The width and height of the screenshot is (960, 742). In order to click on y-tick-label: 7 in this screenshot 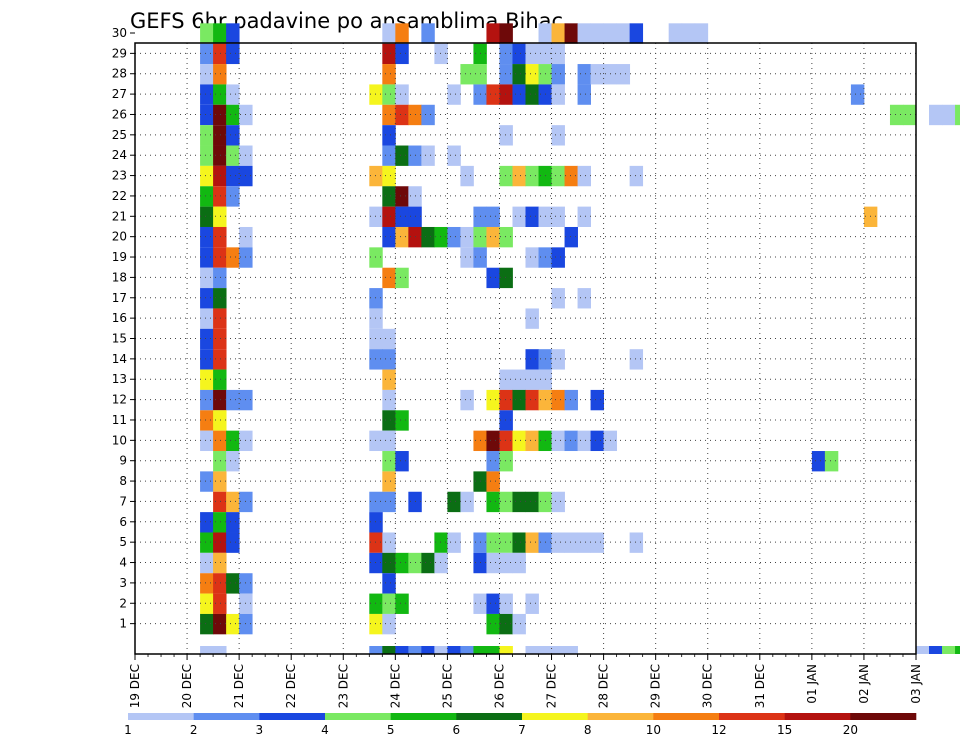, I will do `click(123, 501)`.